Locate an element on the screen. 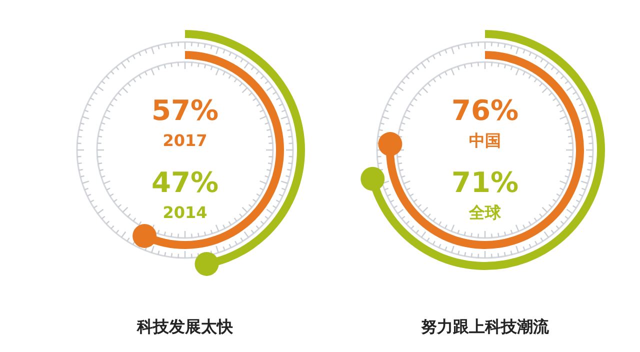 The image size is (640, 352). data-label: 47% is located at coordinates (185, 182).